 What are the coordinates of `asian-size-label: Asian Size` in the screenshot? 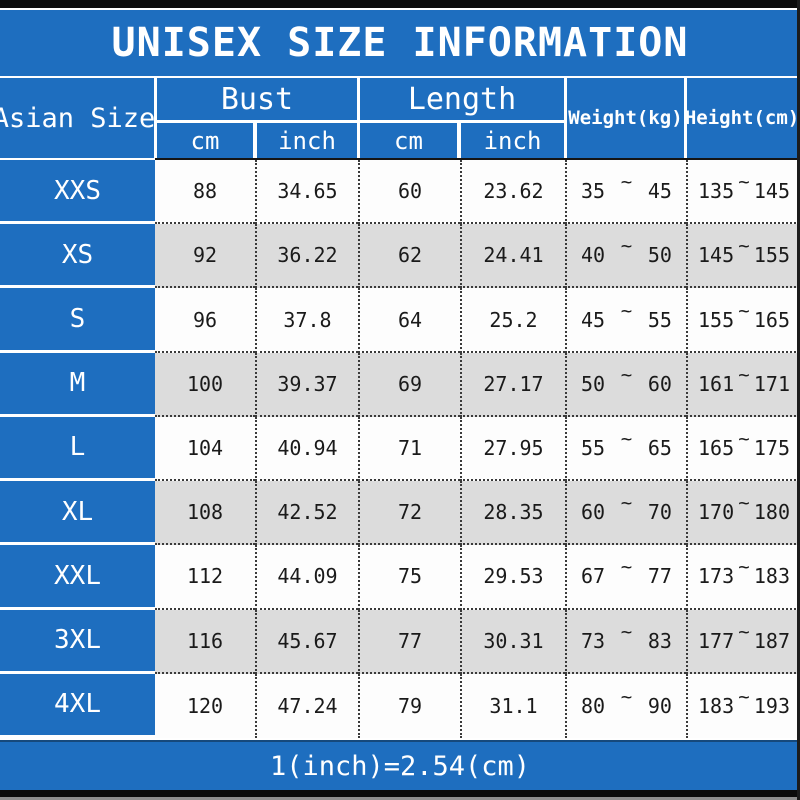 It's located at (77, 118).